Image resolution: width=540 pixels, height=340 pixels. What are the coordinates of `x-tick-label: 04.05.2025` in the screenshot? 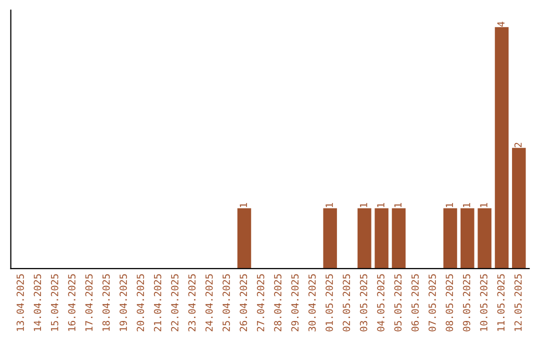 It's located at (380, 303).